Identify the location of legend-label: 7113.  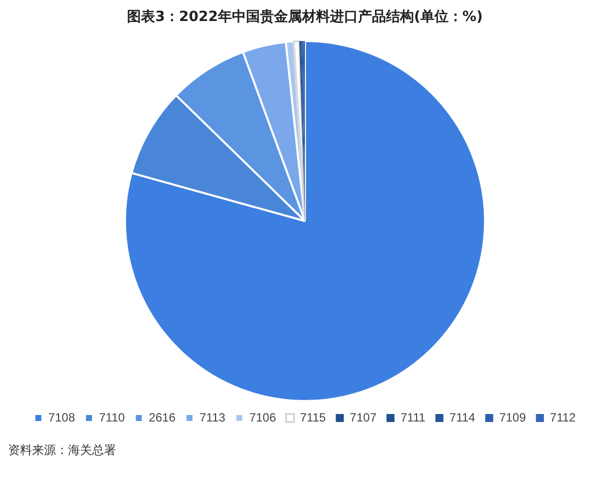
(212, 417).